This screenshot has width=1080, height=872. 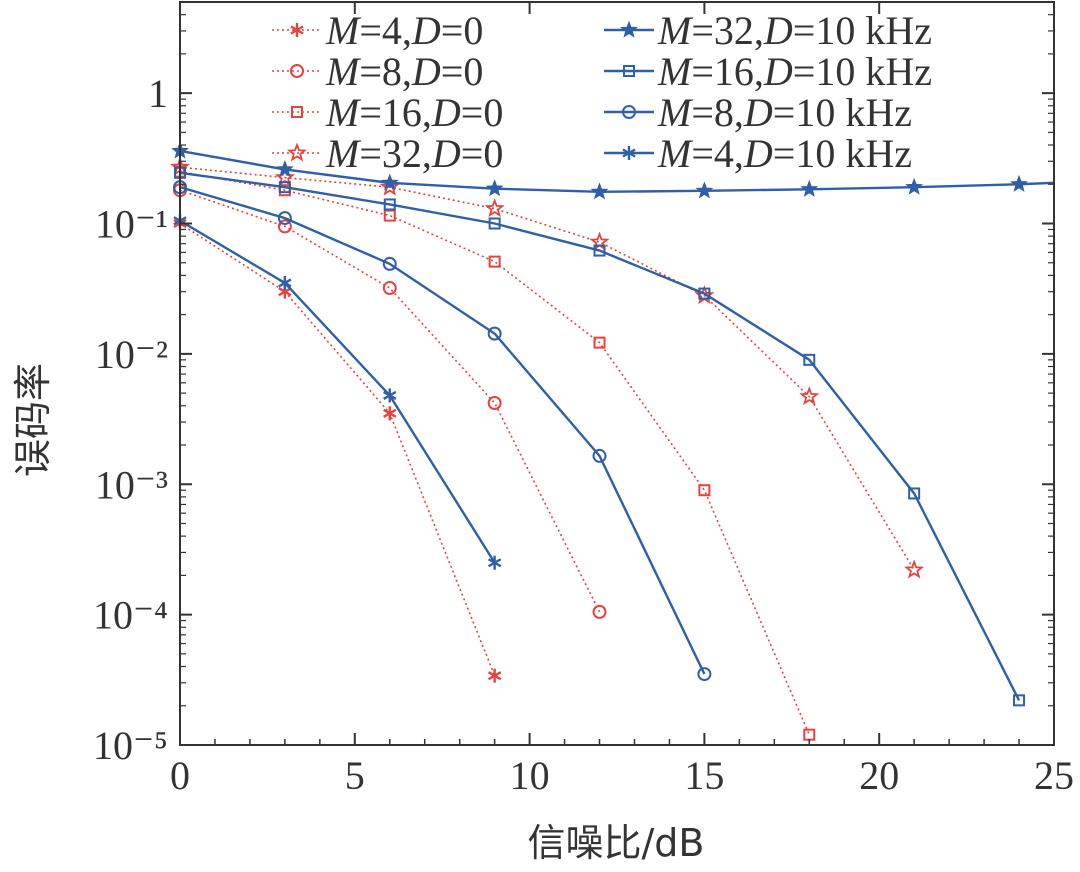 I want to click on x-tick-label: 15, so click(x=704, y=775).